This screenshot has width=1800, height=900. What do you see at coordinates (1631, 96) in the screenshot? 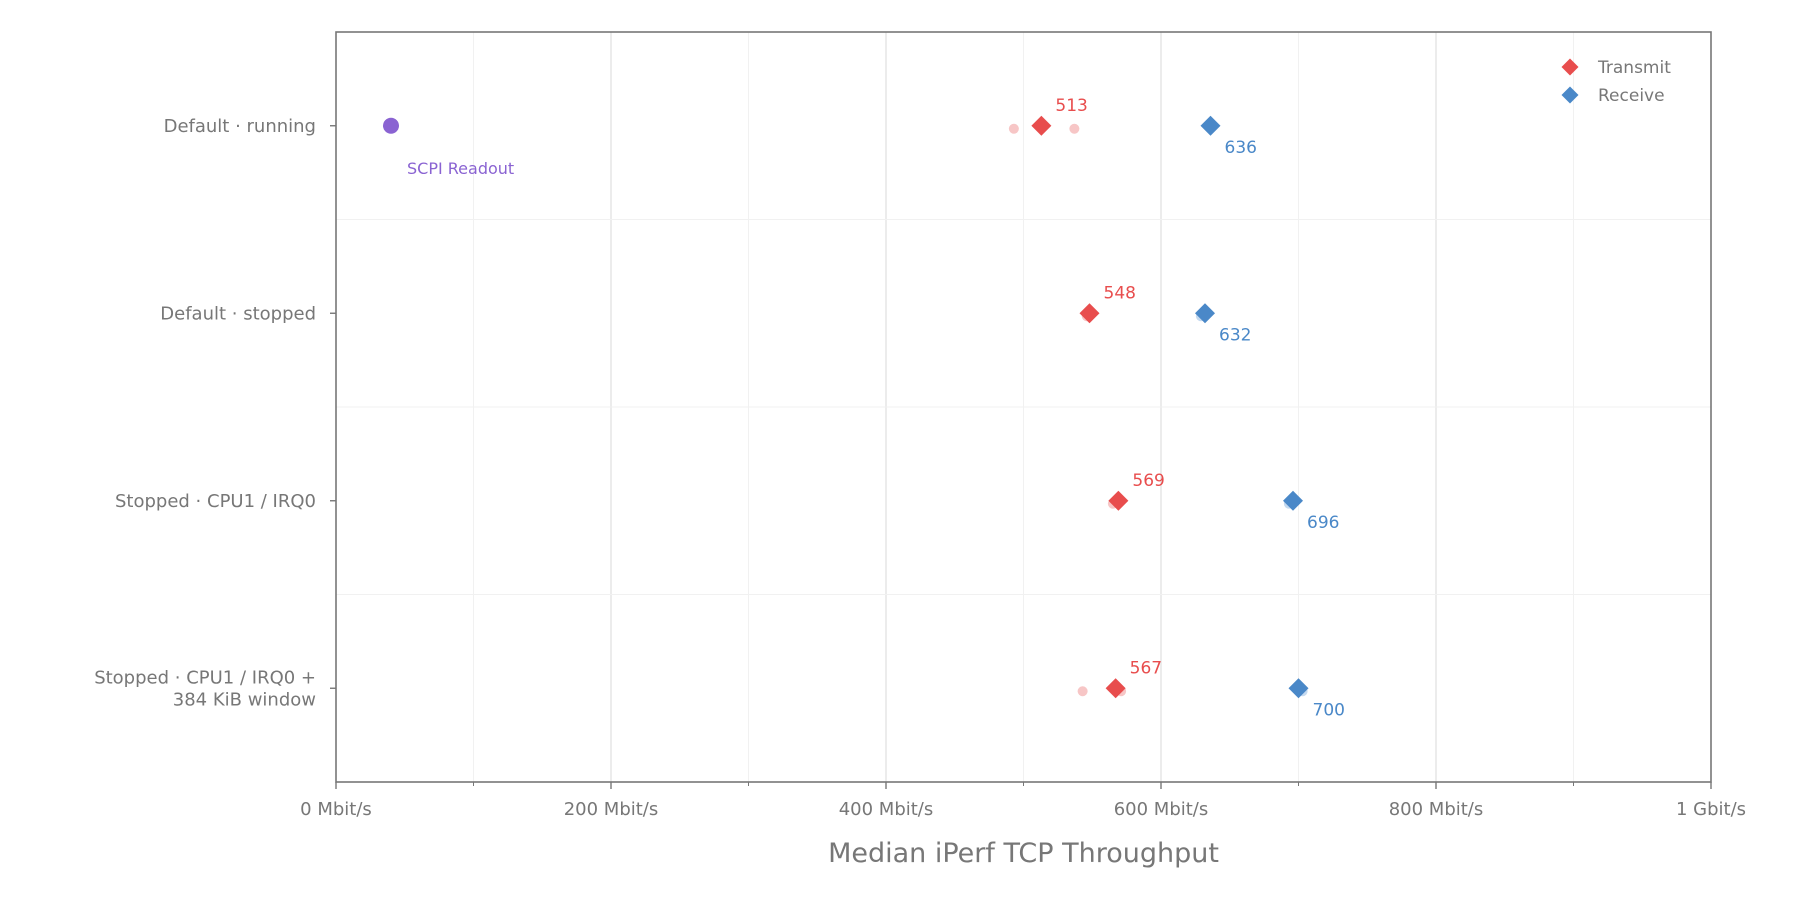
I see `legend-receive-label: Receive` at bounding box center [1631, 96].